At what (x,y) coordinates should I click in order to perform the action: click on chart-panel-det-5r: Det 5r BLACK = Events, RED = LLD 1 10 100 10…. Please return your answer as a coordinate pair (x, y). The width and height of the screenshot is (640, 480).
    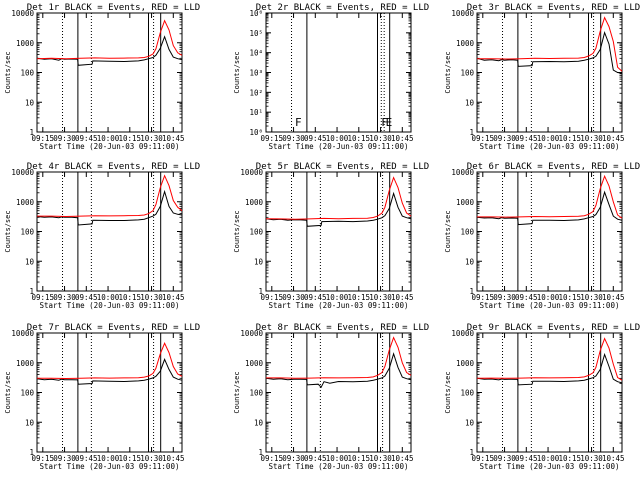
    Looking at the image, I should click on (331, 236).